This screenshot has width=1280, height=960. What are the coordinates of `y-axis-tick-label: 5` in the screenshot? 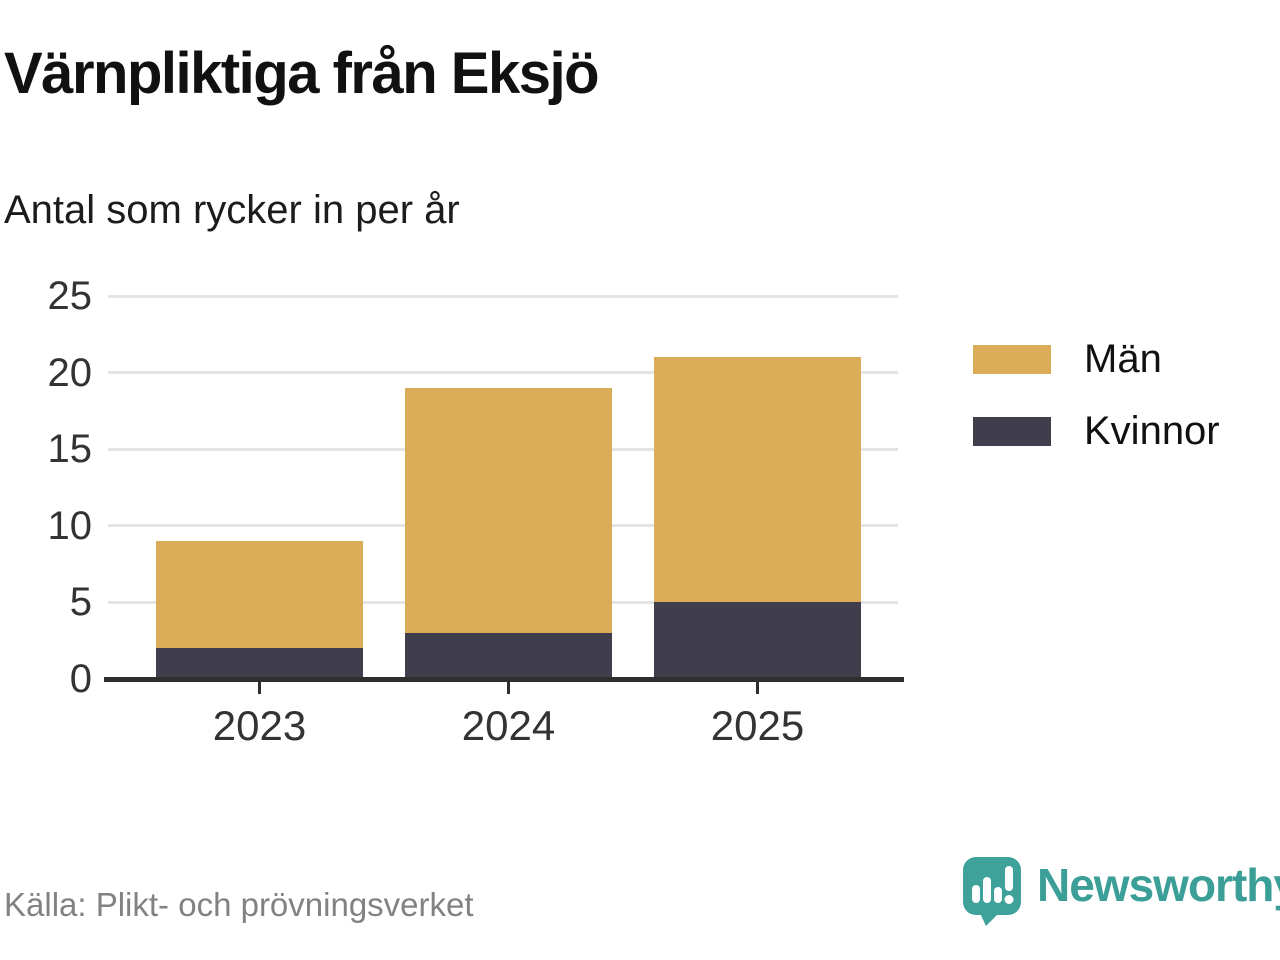 It's located at (80, 602).